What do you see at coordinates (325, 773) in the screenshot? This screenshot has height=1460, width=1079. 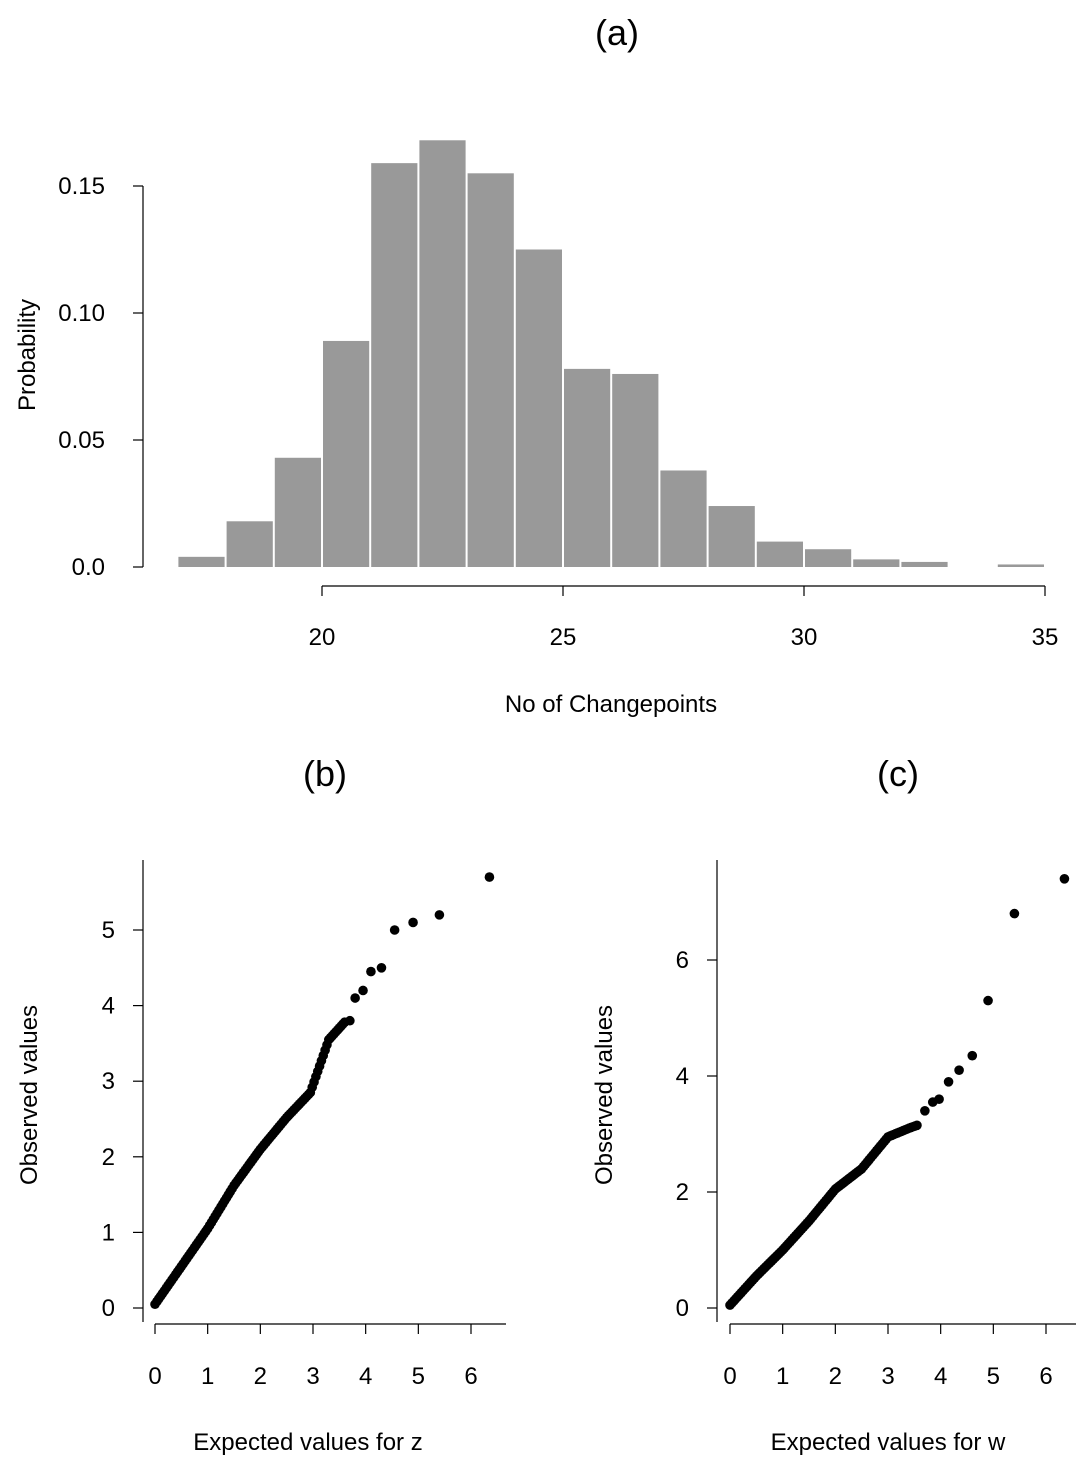 I see `panel-b-title: (b)` at bounding box center [325, 773].